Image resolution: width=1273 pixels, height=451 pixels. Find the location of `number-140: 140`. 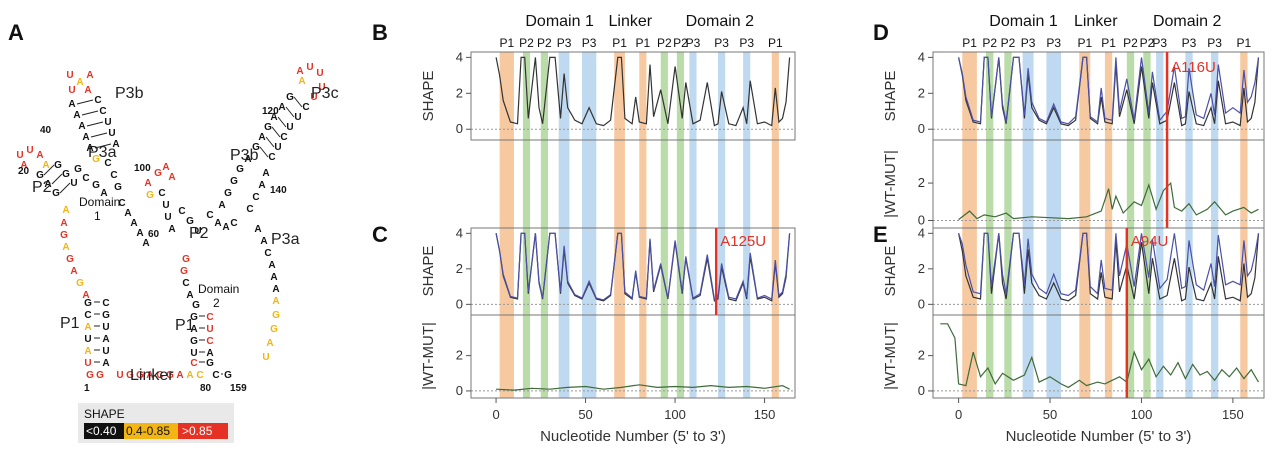

number-140: 140 is located at coordinates (278, 190).